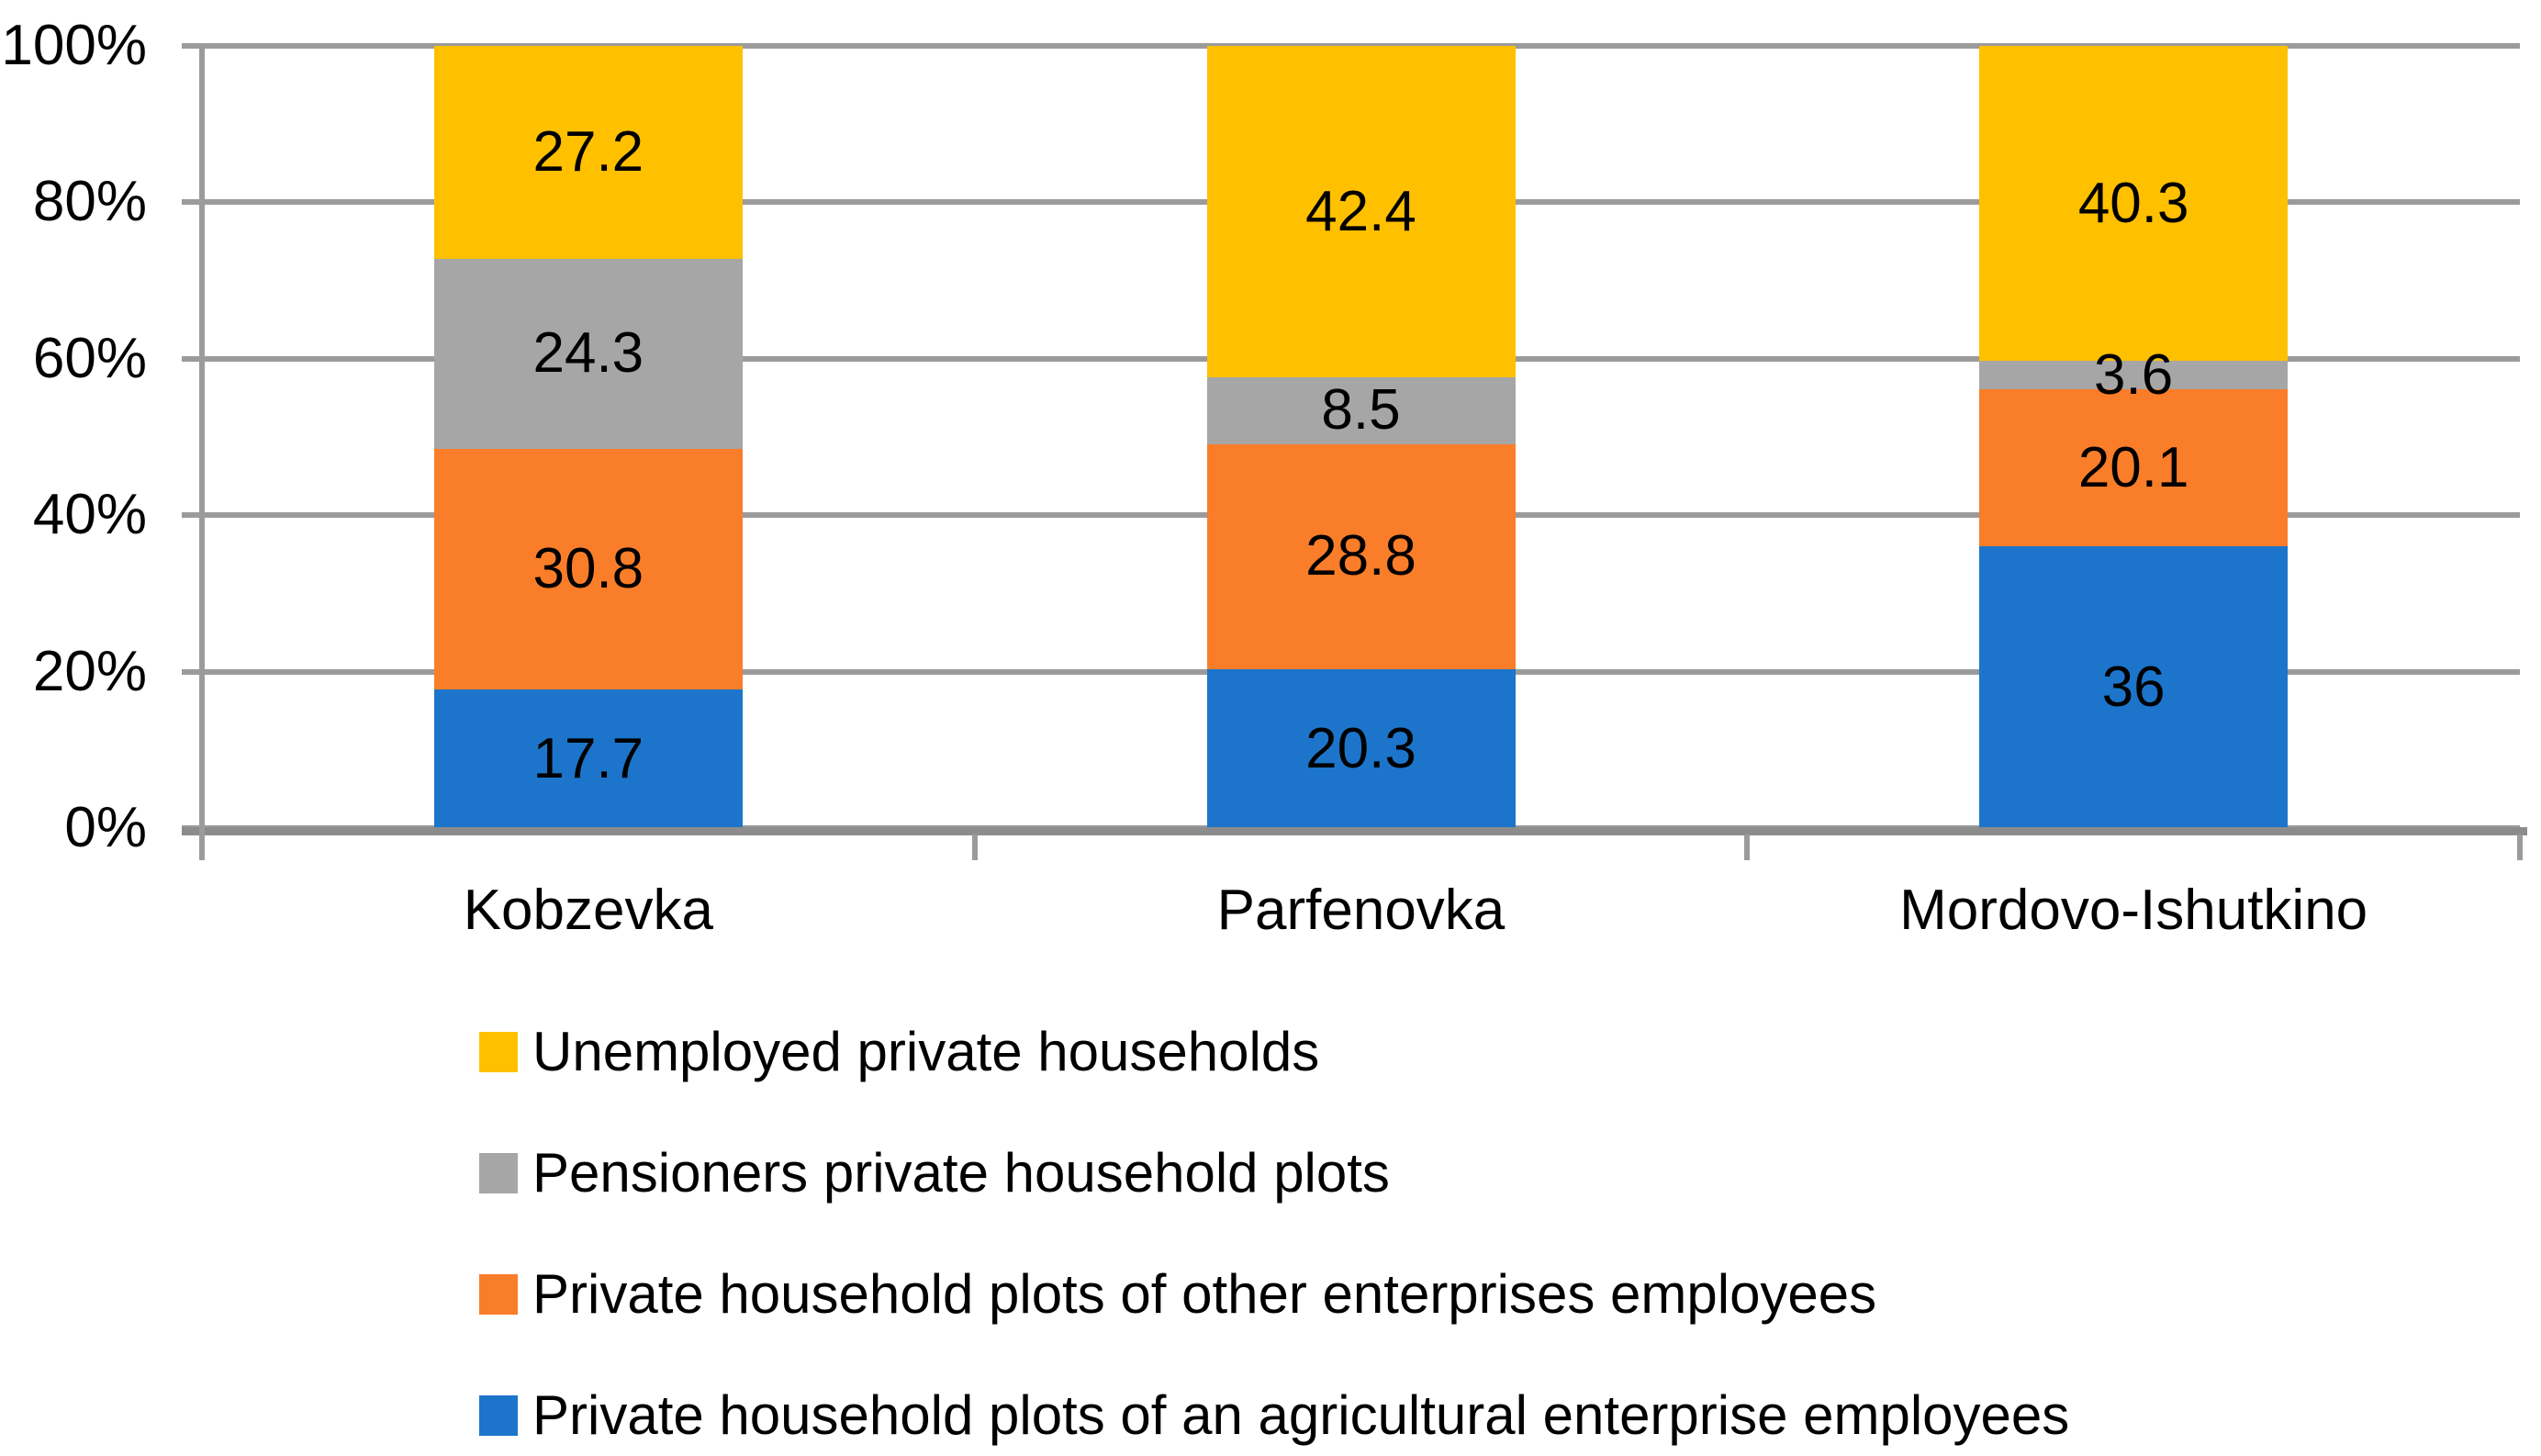 The image size is (2541, 1456). Describe the element at coordinates (90, 358) in the screenshot. I see `y-axis-tick-label: 60%` at that location.